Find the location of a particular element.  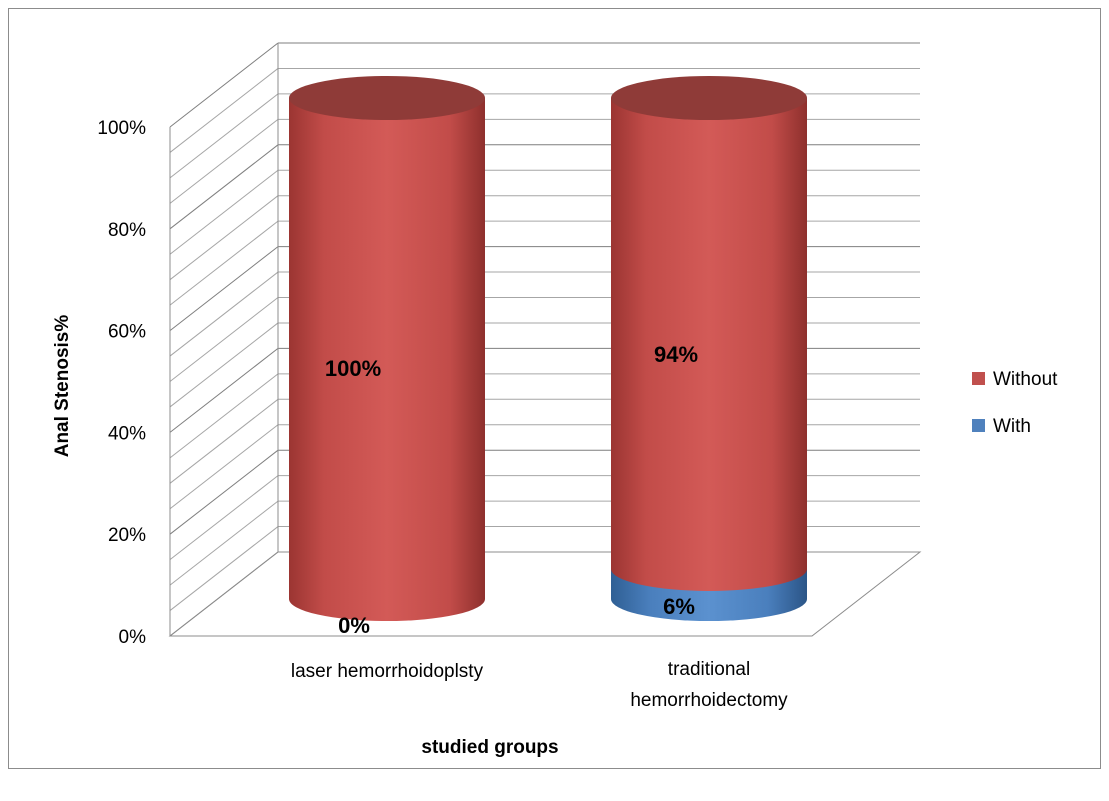

legend-swatch-without is located at coordinates (978, 378).